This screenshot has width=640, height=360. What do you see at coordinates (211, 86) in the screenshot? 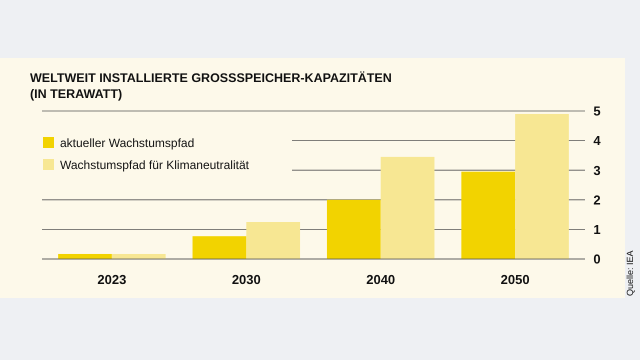
I see `chart-title: WELTWEIT INSTALLIERTE GROSSSPEICHER-KAPAZITÄTEN (IN TERAWATT)` at bounding box center [211, 86].